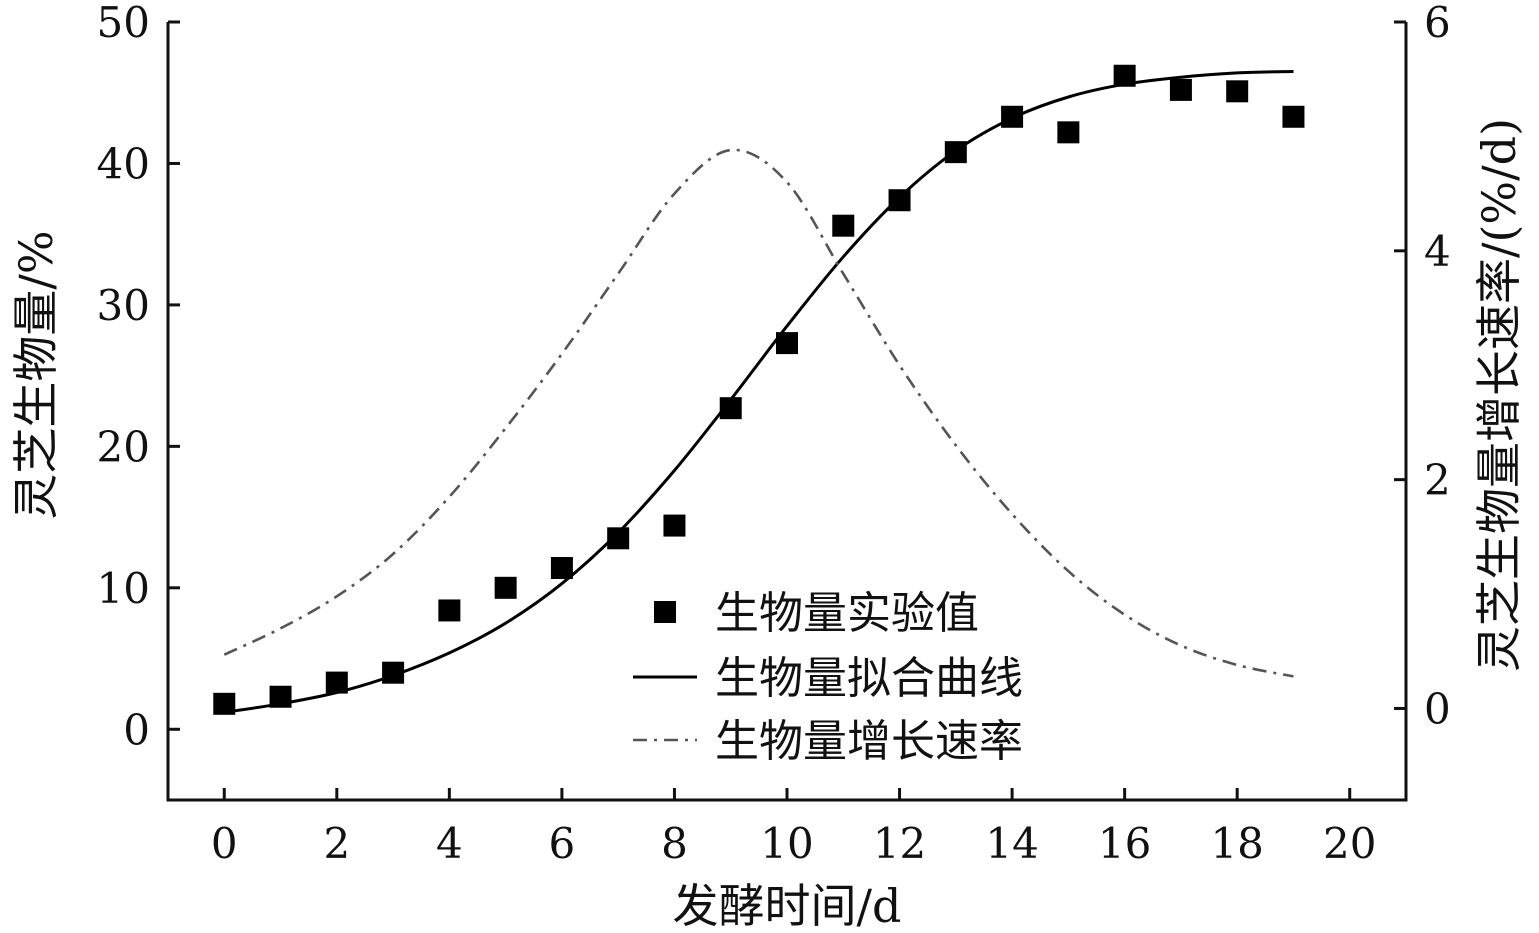 The image size is (1539, 933). What do you see at coordinates (1437, 251) in the screenshot?
I see `right-y-tick-label: 4` at bounding box center [1437, 251].